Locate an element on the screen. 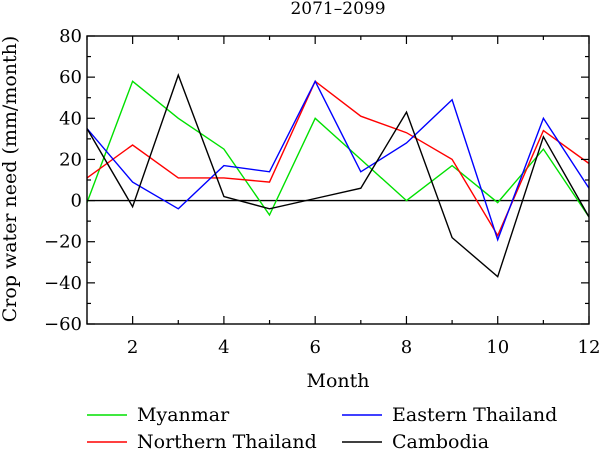 Image resolution: width=600 pixels, height=457 pixels. y-tick-label: 0 is located at coordinates (76, 201).